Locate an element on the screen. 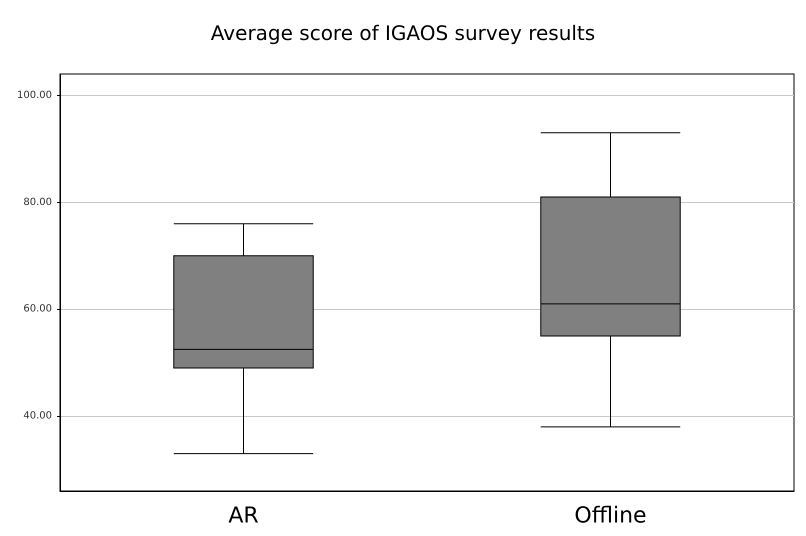 The width and height of the screenshot is (806, 536). chart-title: Average score of IGAOS survey results is located at coordinates (403, 33).